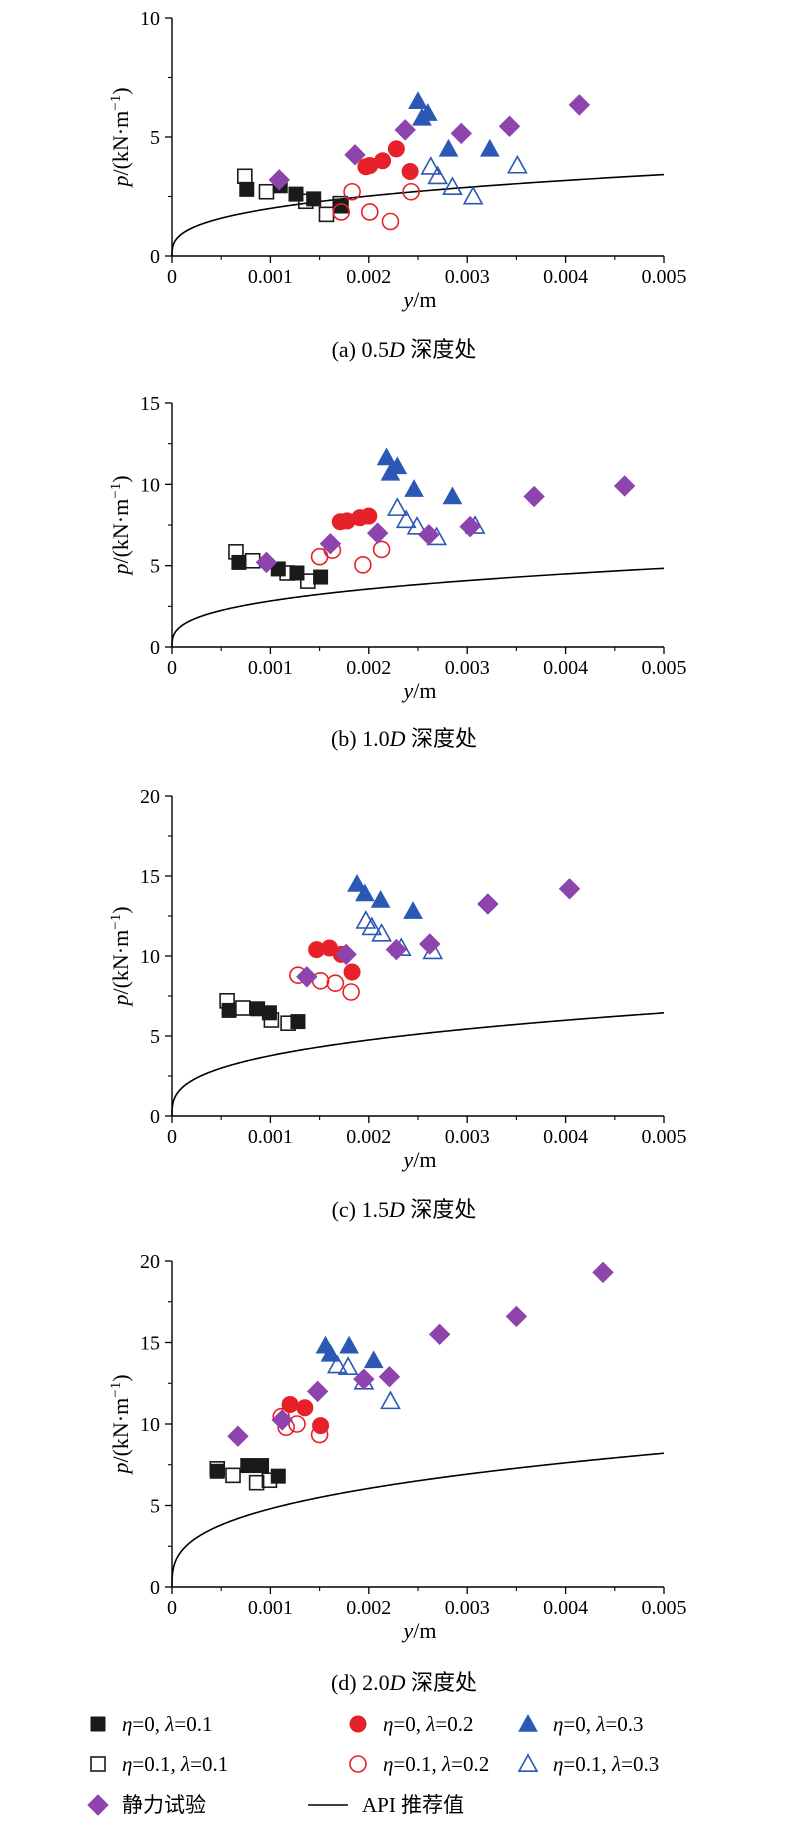  I want to click on legend-item: 静力试验, so click(146, 1805).